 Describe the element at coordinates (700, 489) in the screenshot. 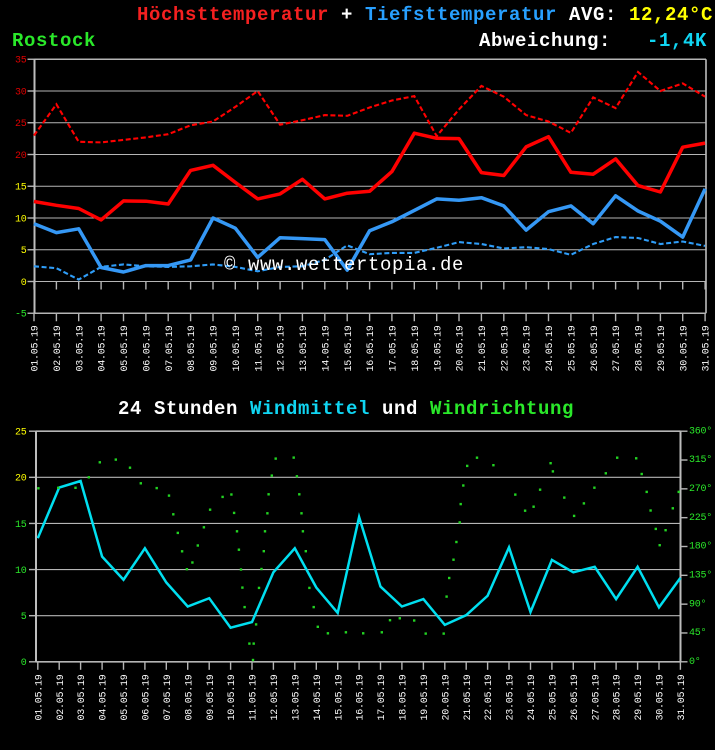

I see `svg-text: 270°` at that location.